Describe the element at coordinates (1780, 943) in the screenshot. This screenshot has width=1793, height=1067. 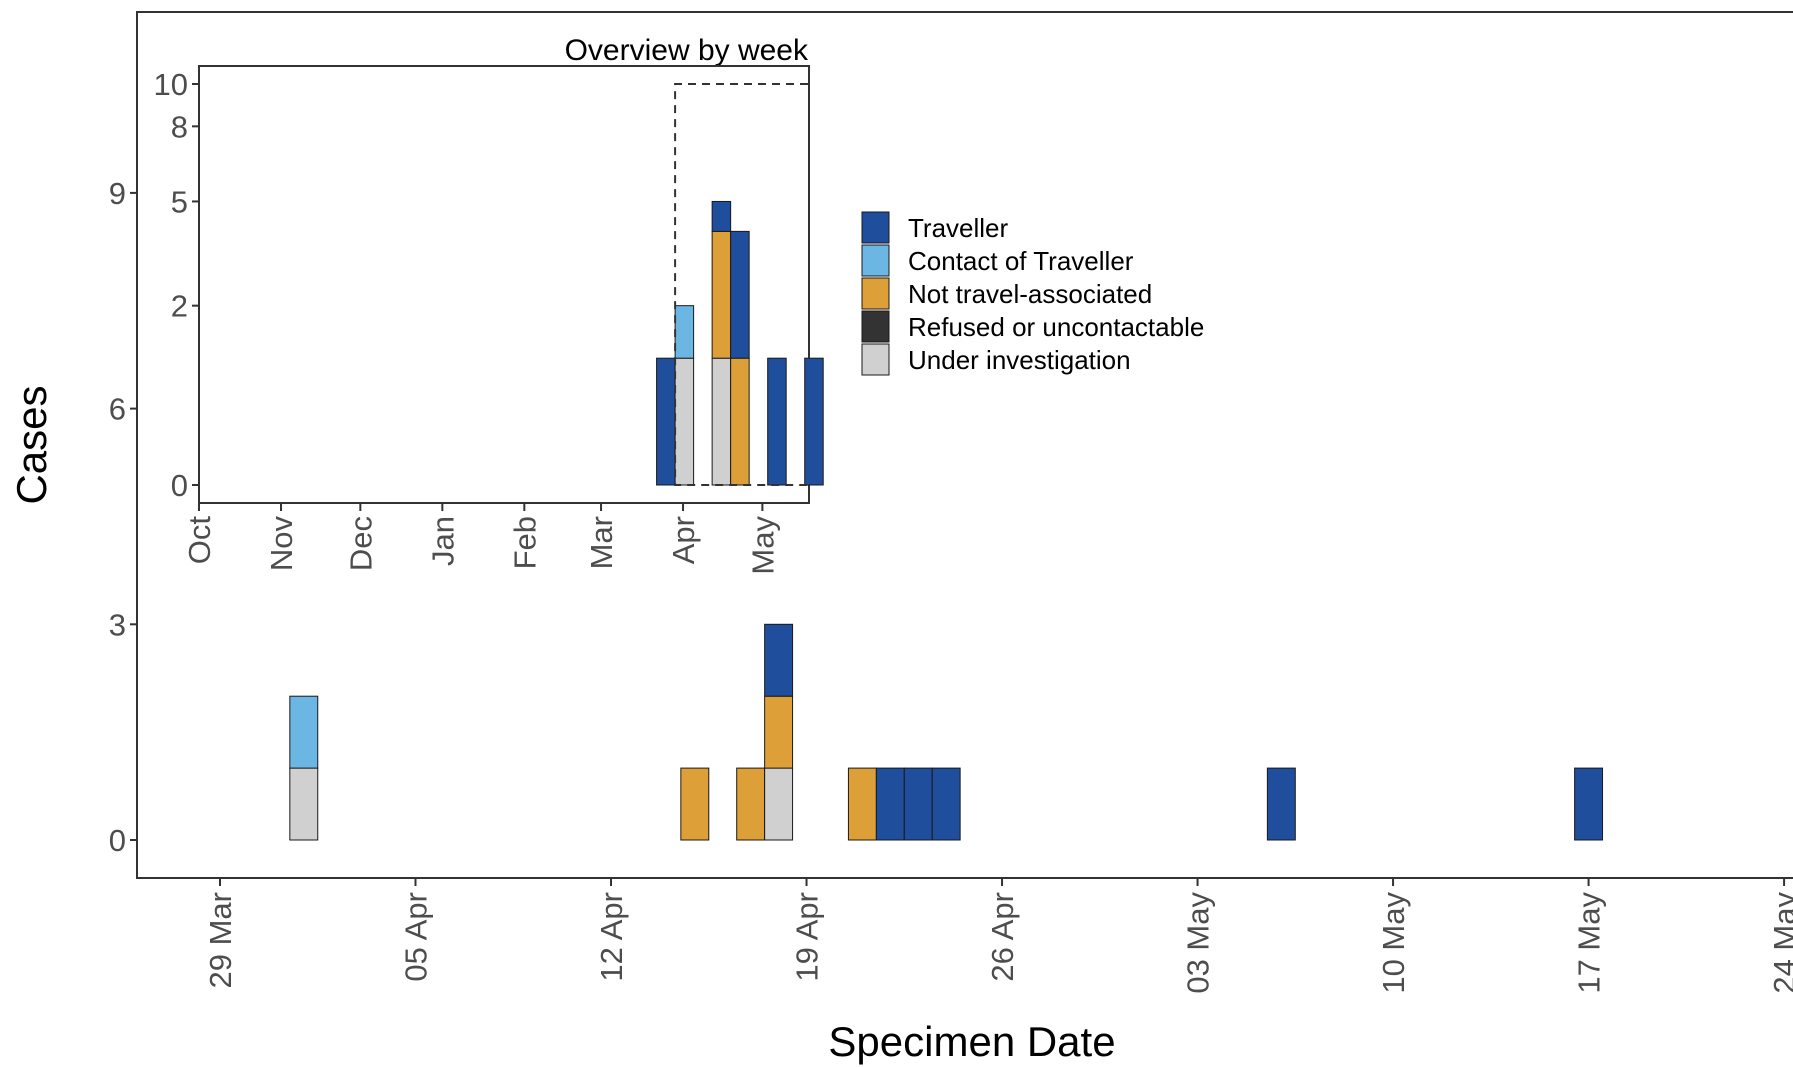
I see `main-x-tick-label: 24 May` at that location.